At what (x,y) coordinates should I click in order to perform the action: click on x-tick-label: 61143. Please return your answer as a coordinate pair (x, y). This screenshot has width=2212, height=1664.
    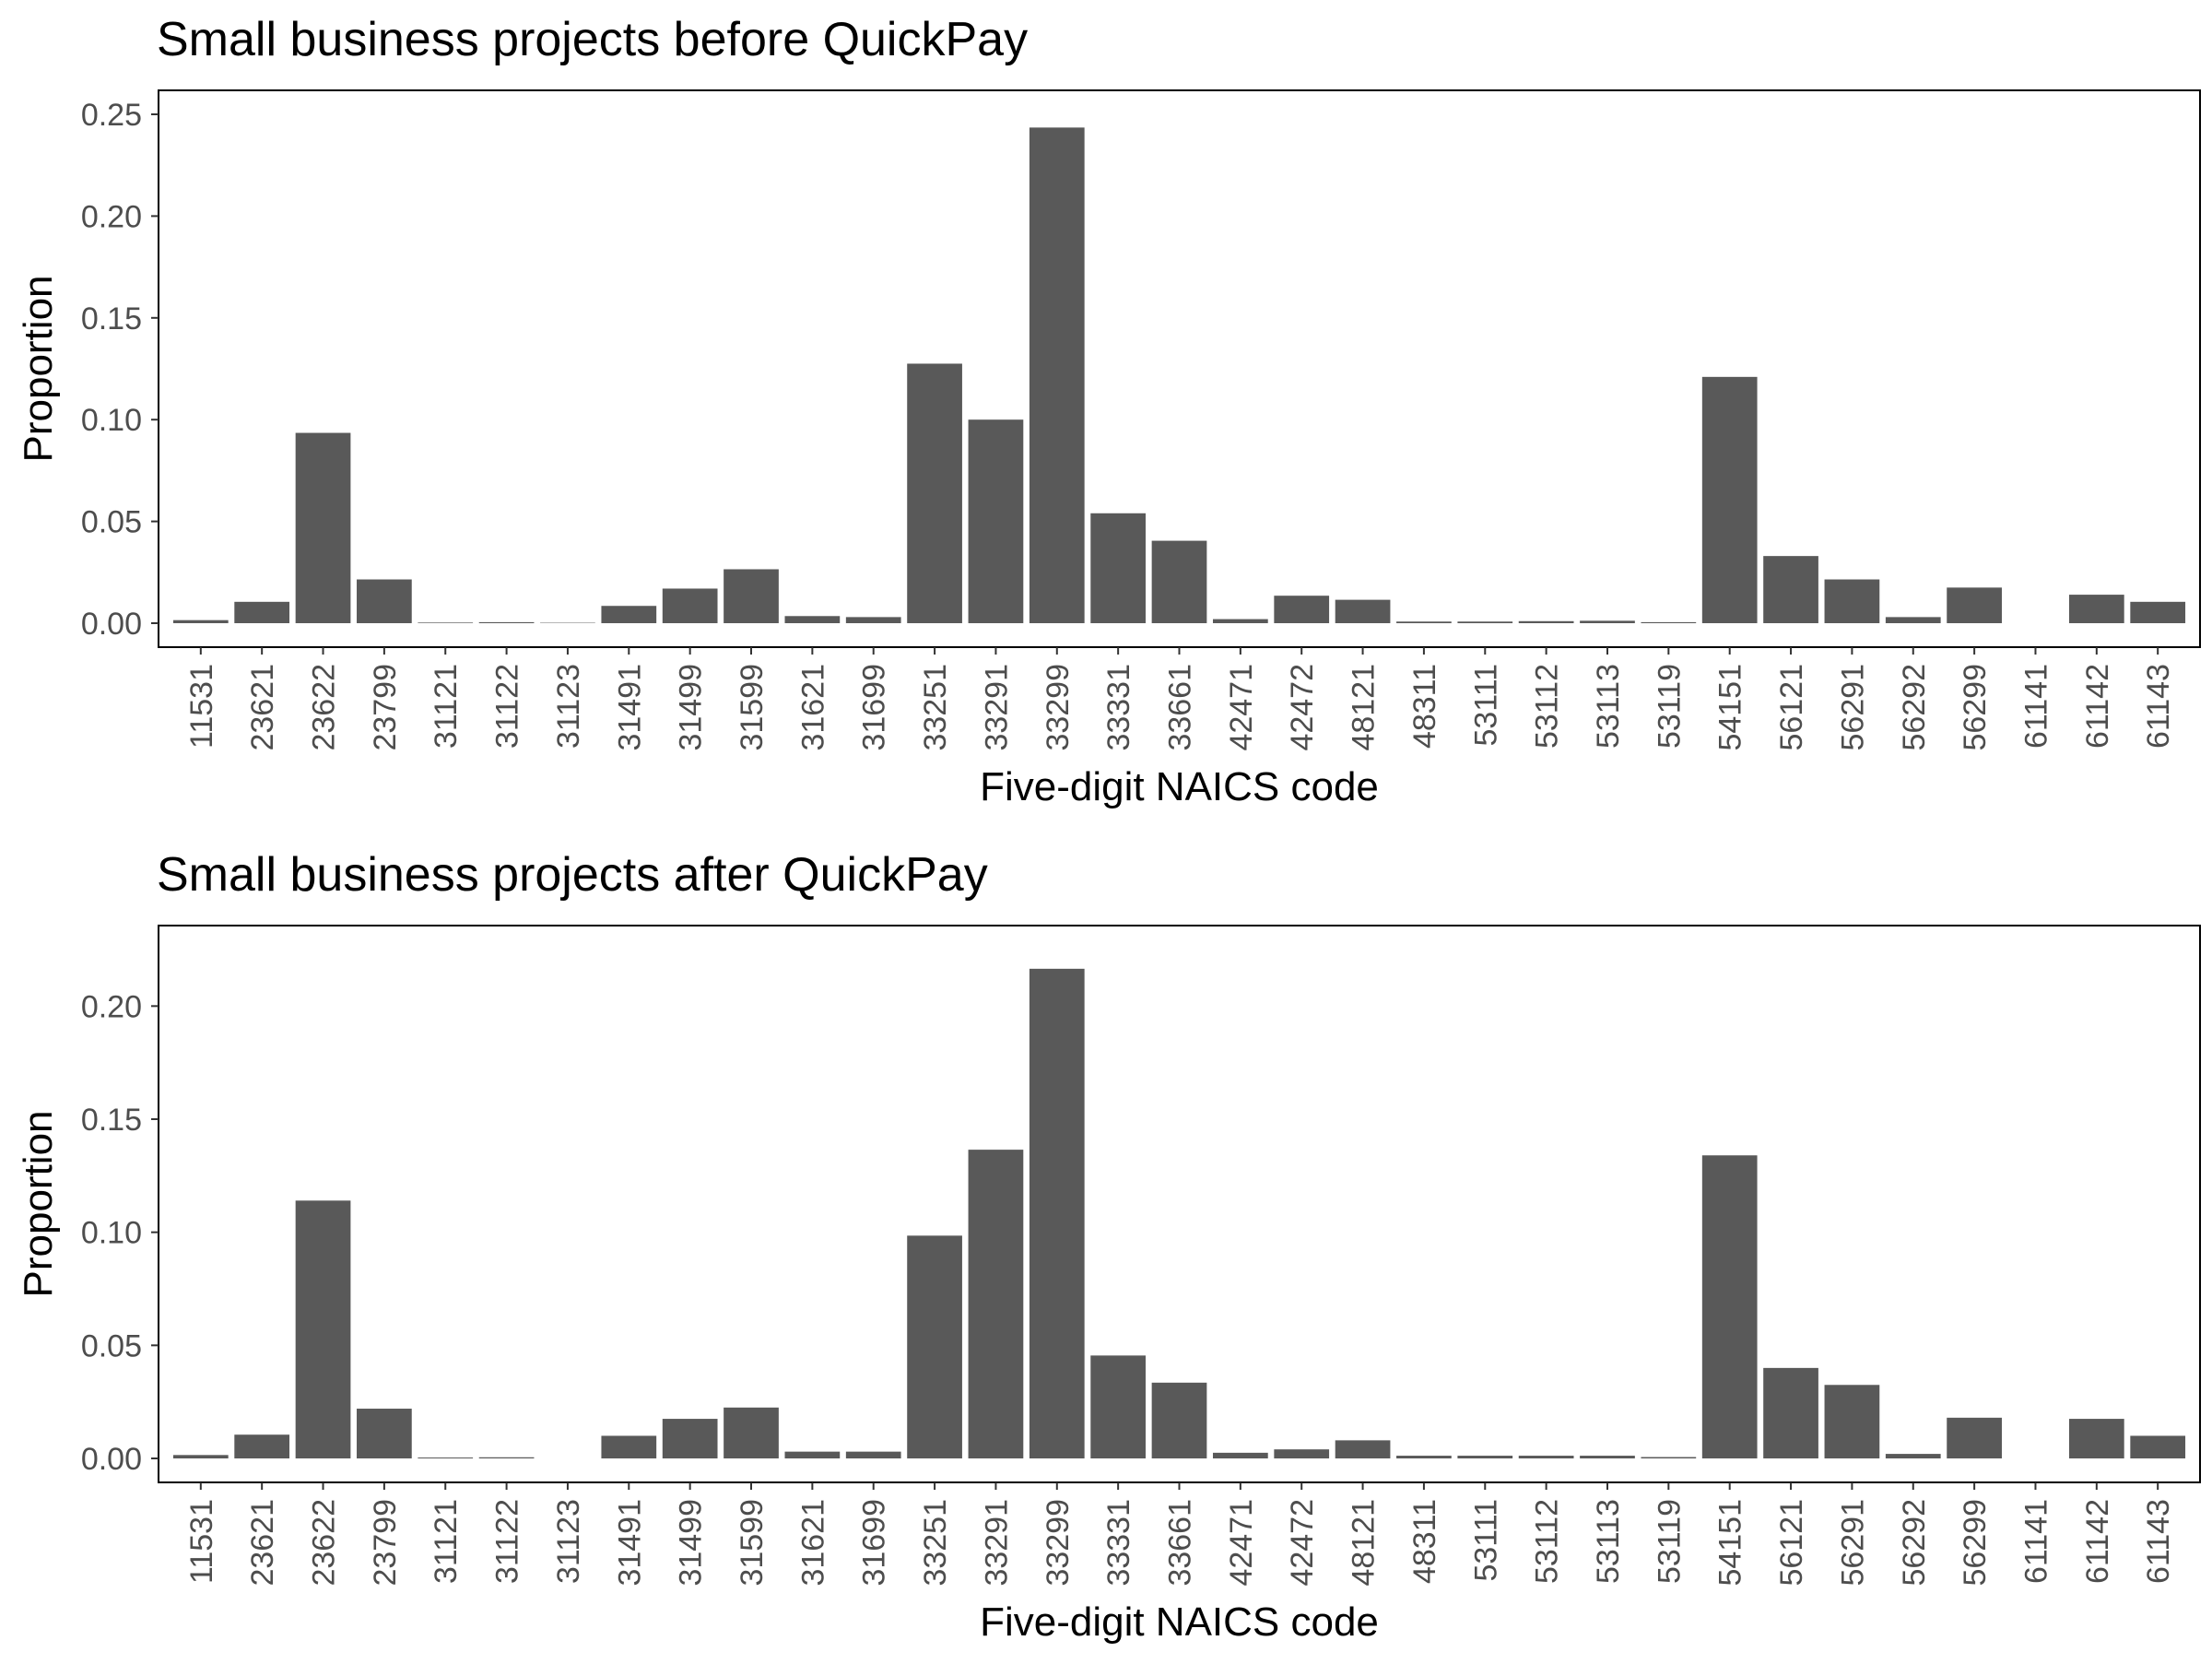
    Looking at the image, I should click on (2158, 1541).